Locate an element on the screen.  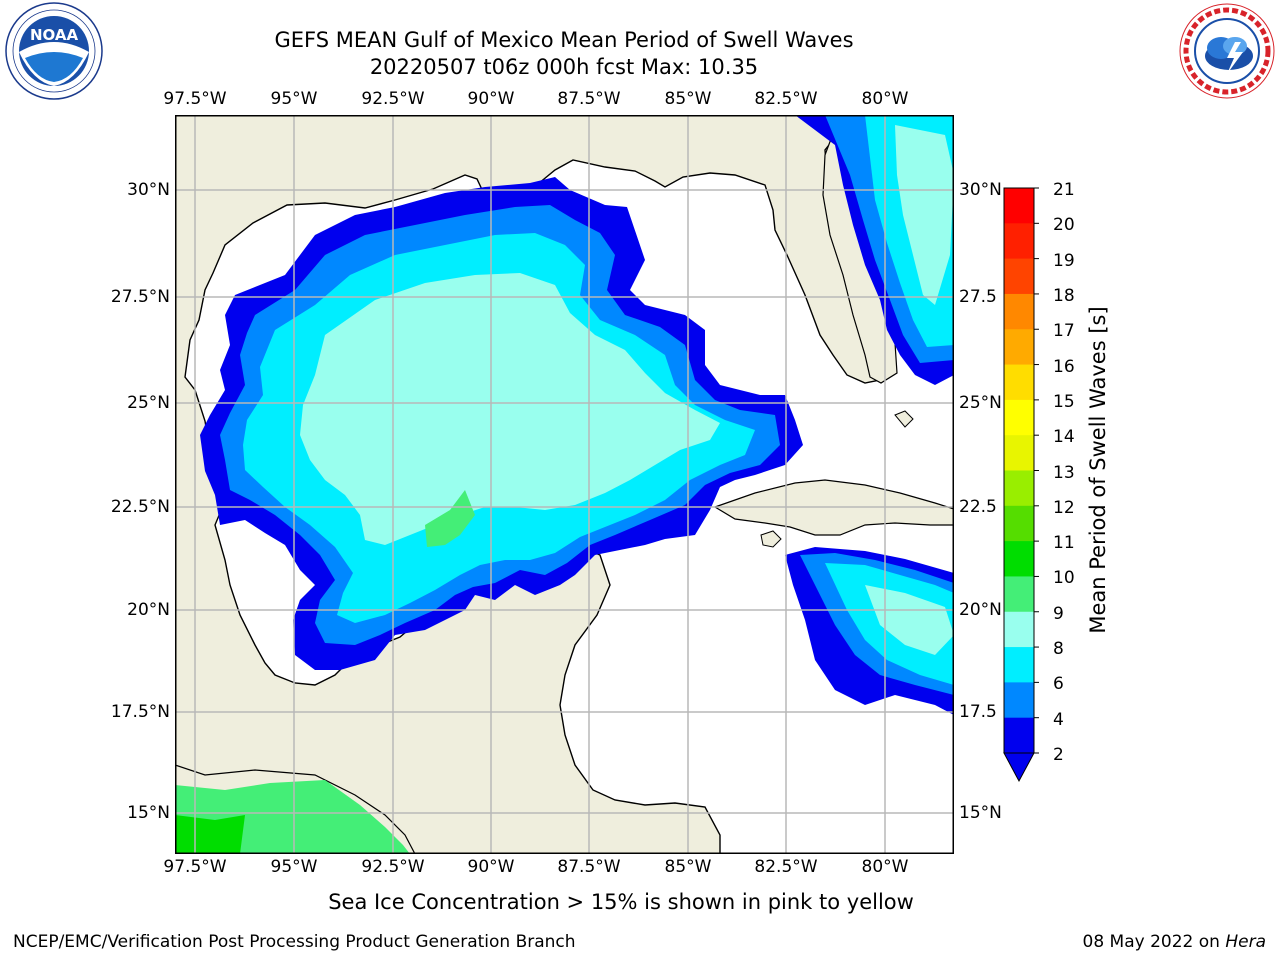
colorbar-extend is located at coordinates (1019, 767).